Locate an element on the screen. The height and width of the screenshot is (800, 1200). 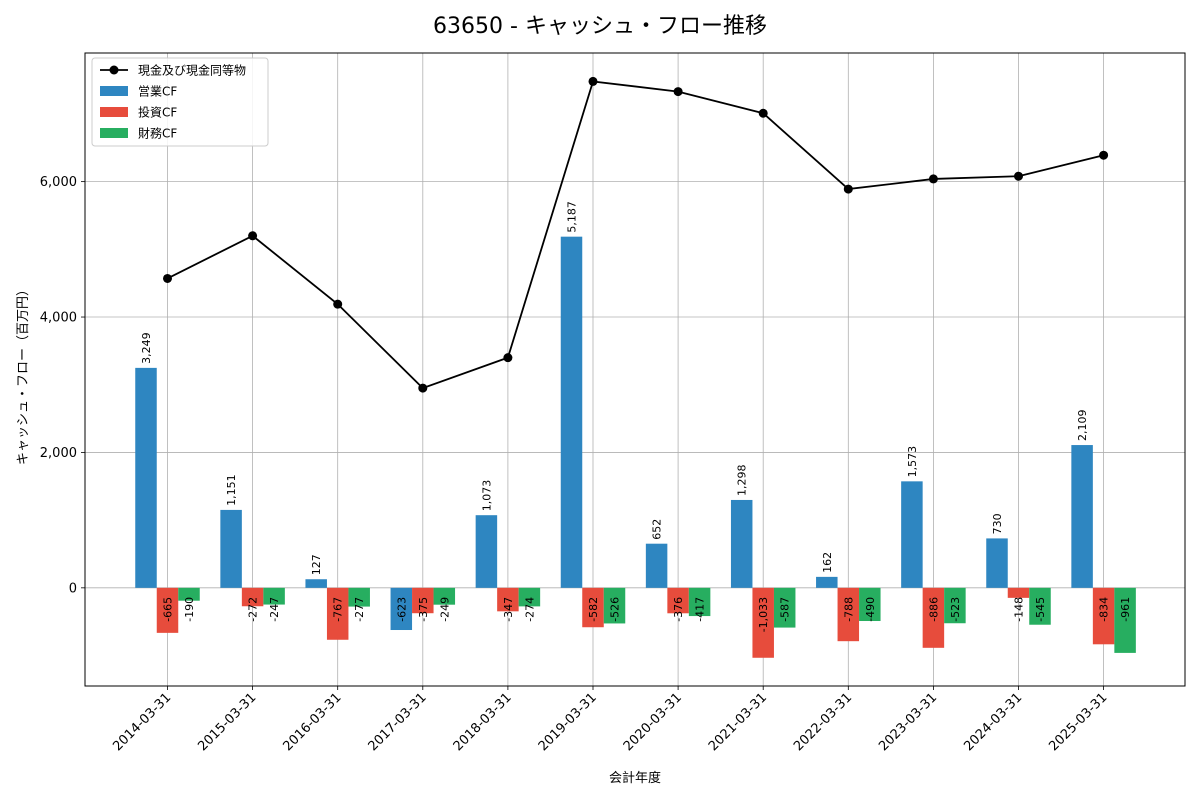
data-label: -376 is located at coordinates (678, 609).